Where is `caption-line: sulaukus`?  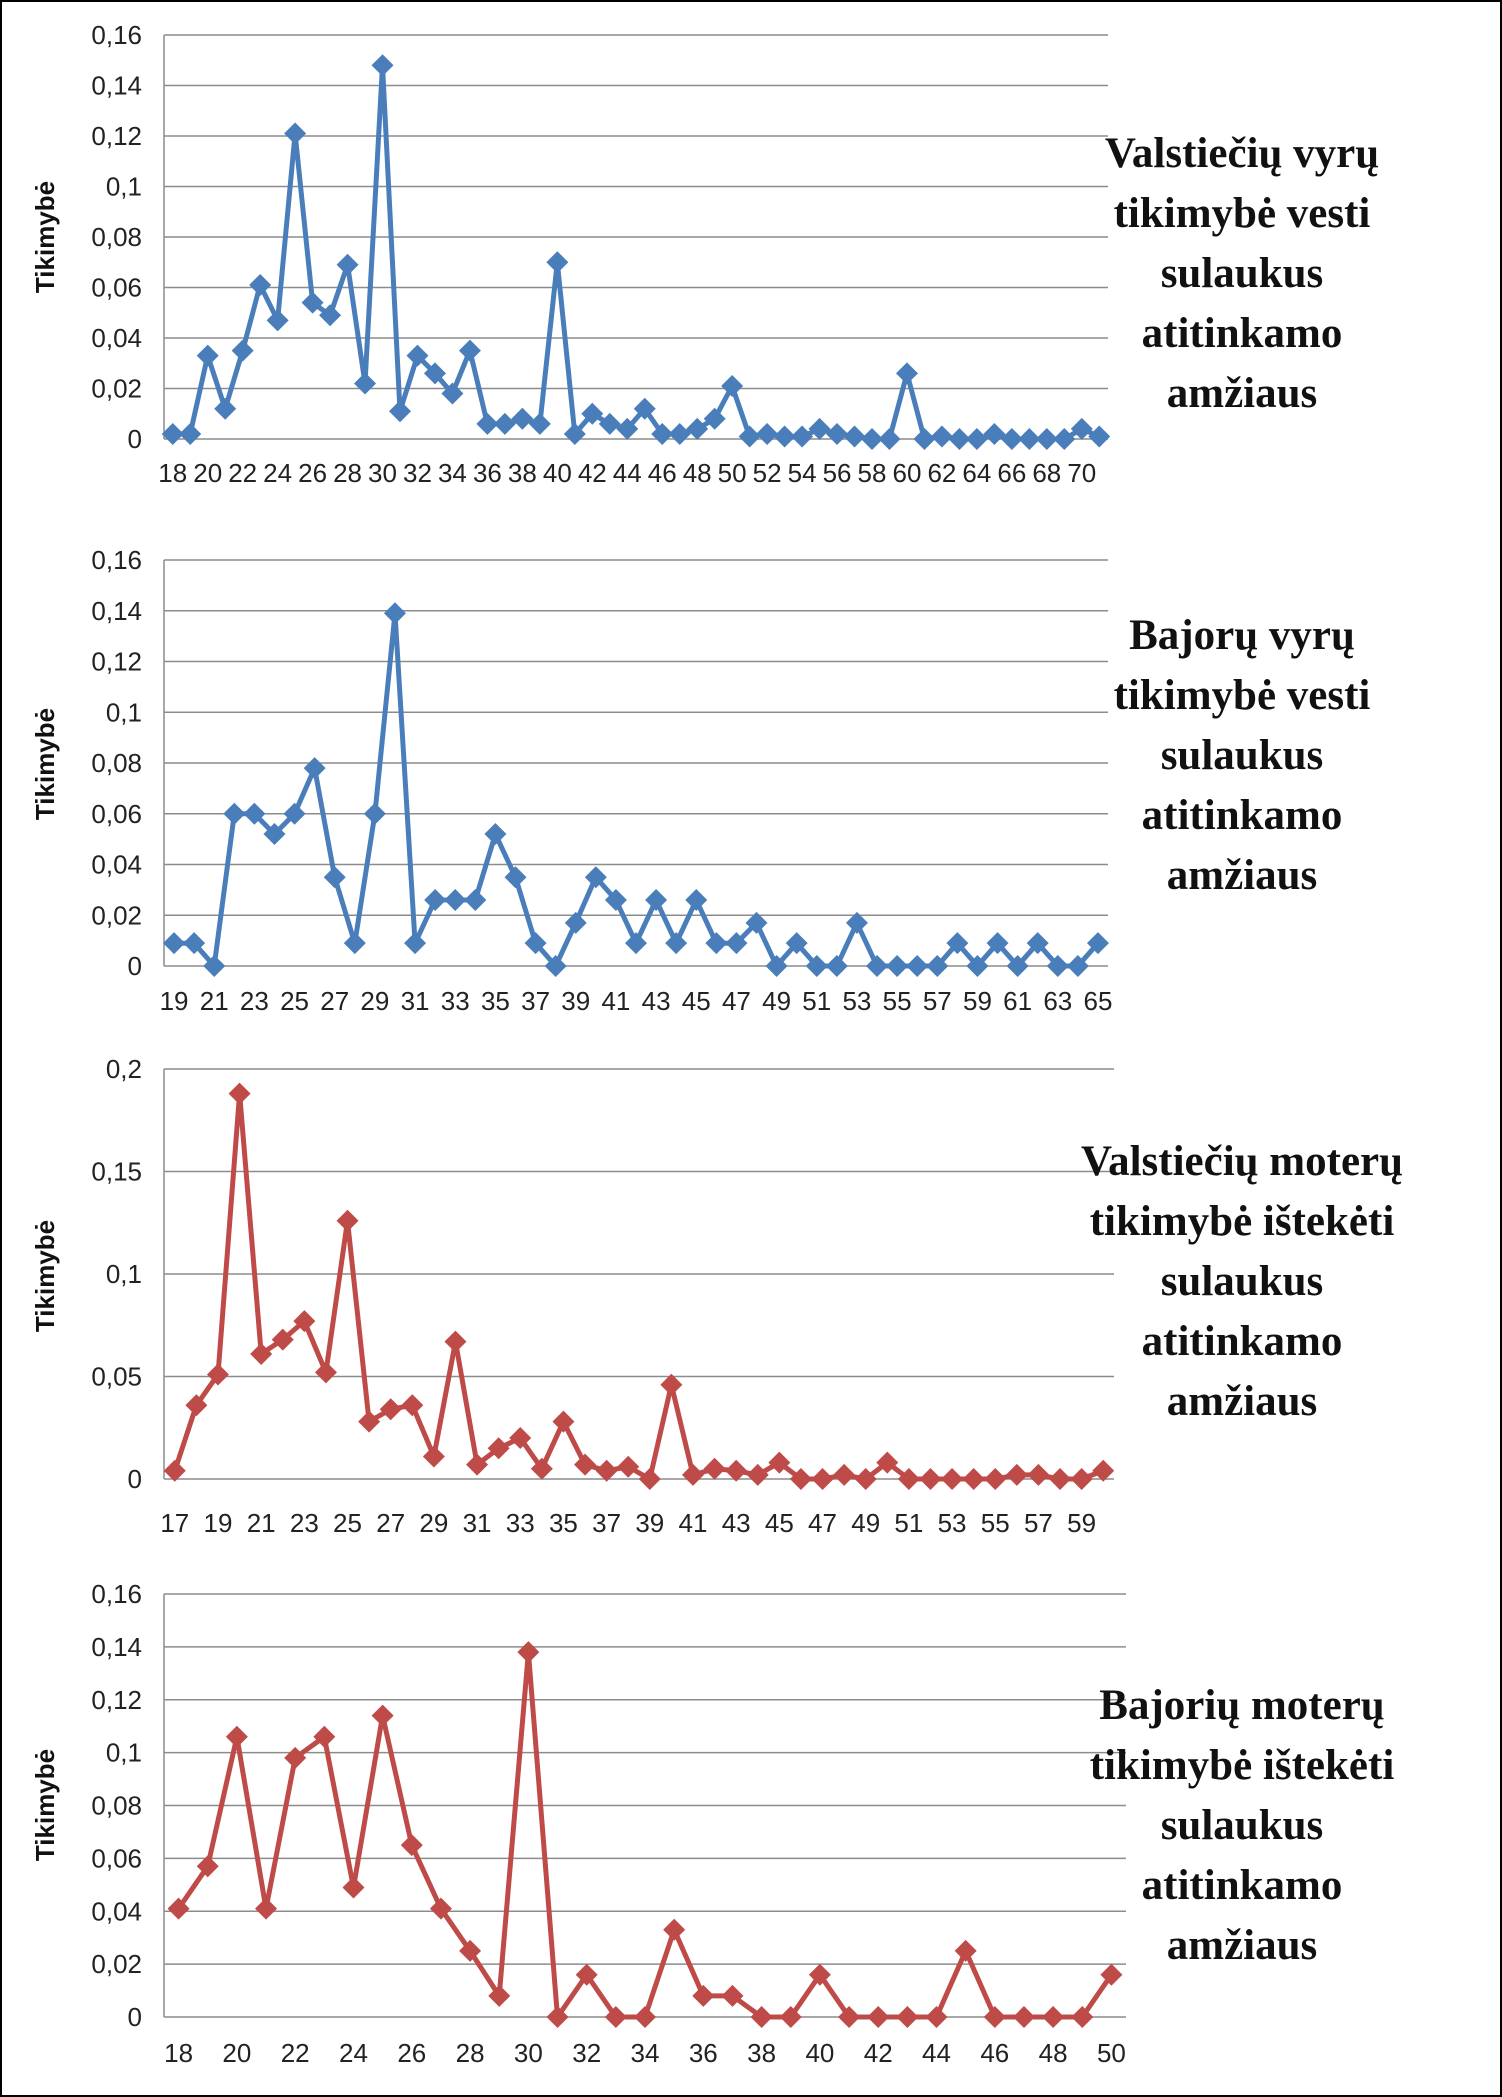
caption-line: sulaukus is located at coordinates (1242, 1825).